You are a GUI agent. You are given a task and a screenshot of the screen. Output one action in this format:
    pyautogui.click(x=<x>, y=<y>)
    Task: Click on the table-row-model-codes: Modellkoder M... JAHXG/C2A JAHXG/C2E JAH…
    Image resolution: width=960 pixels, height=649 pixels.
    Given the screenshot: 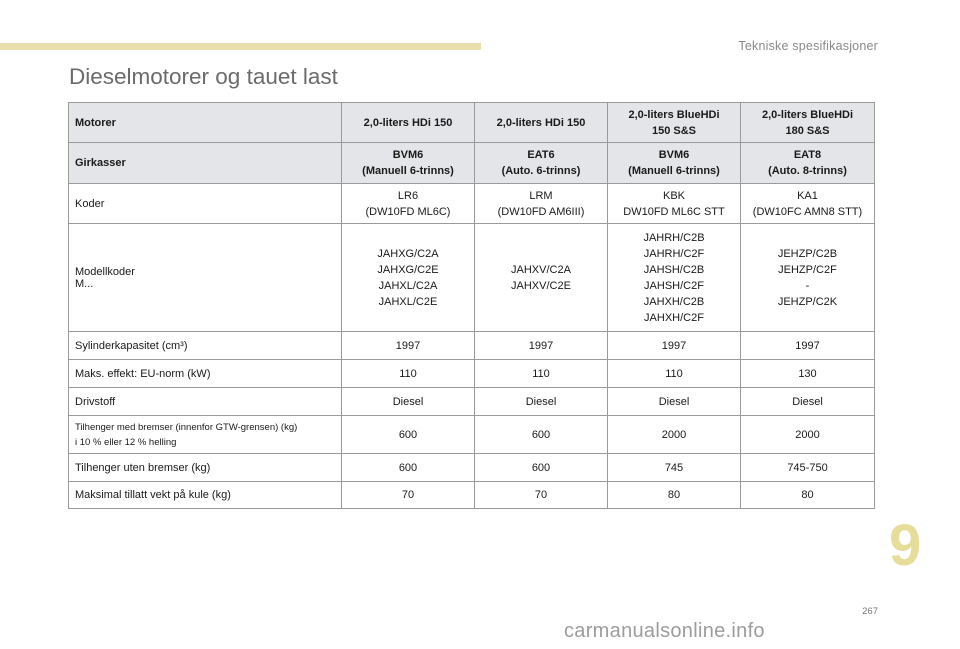 What is the action you would take?
    pyautogui.click(x=471, y=277)
    